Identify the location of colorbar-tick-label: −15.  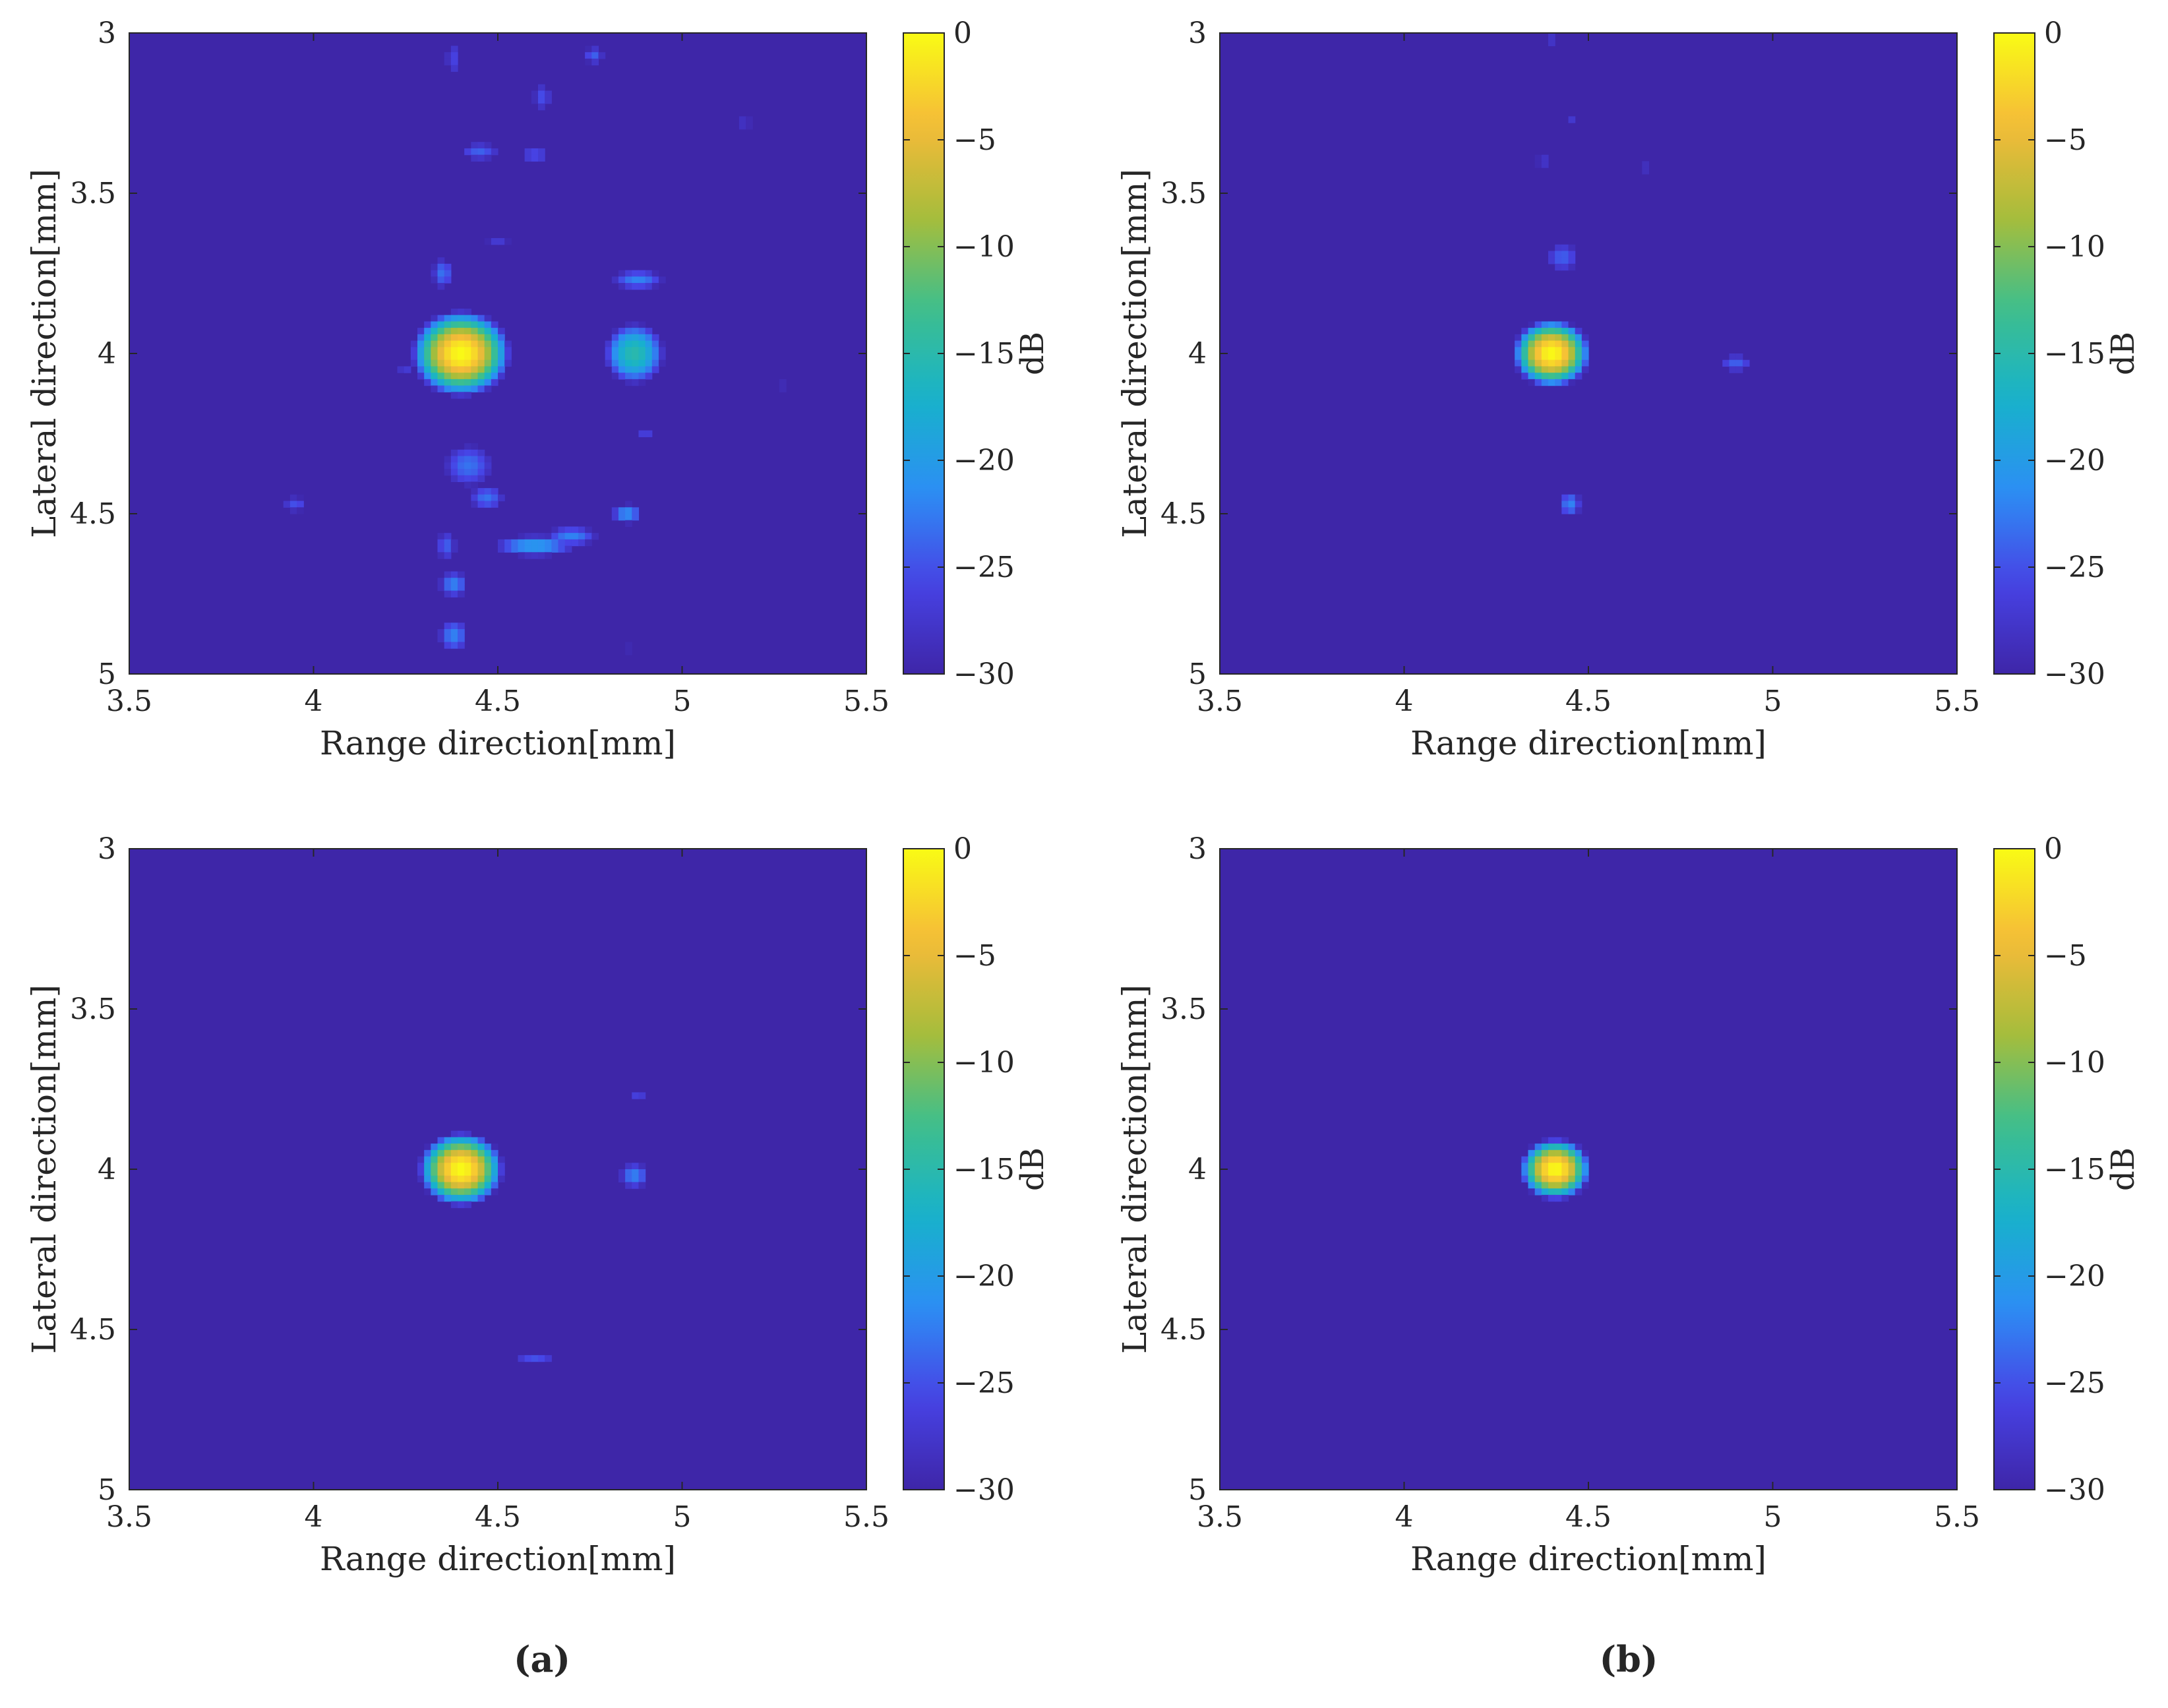
(2074, 354).